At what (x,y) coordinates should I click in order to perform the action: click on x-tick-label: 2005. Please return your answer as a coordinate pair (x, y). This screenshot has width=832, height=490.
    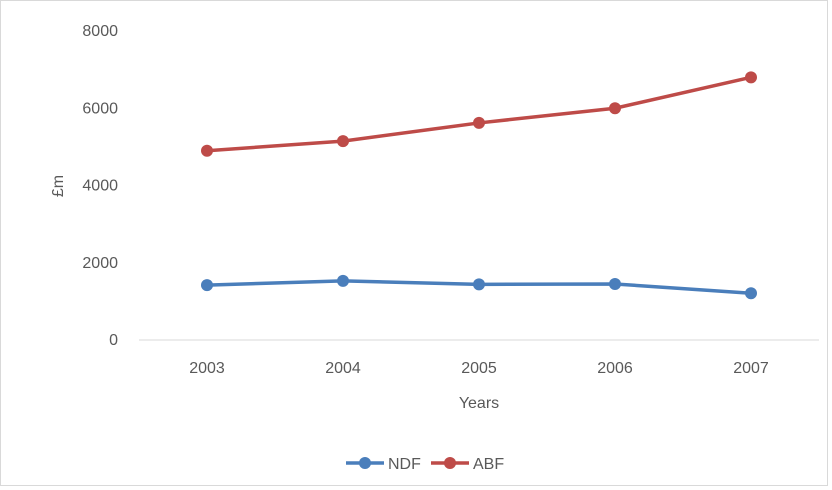
    Looking at the image, I should click on (479, 368).